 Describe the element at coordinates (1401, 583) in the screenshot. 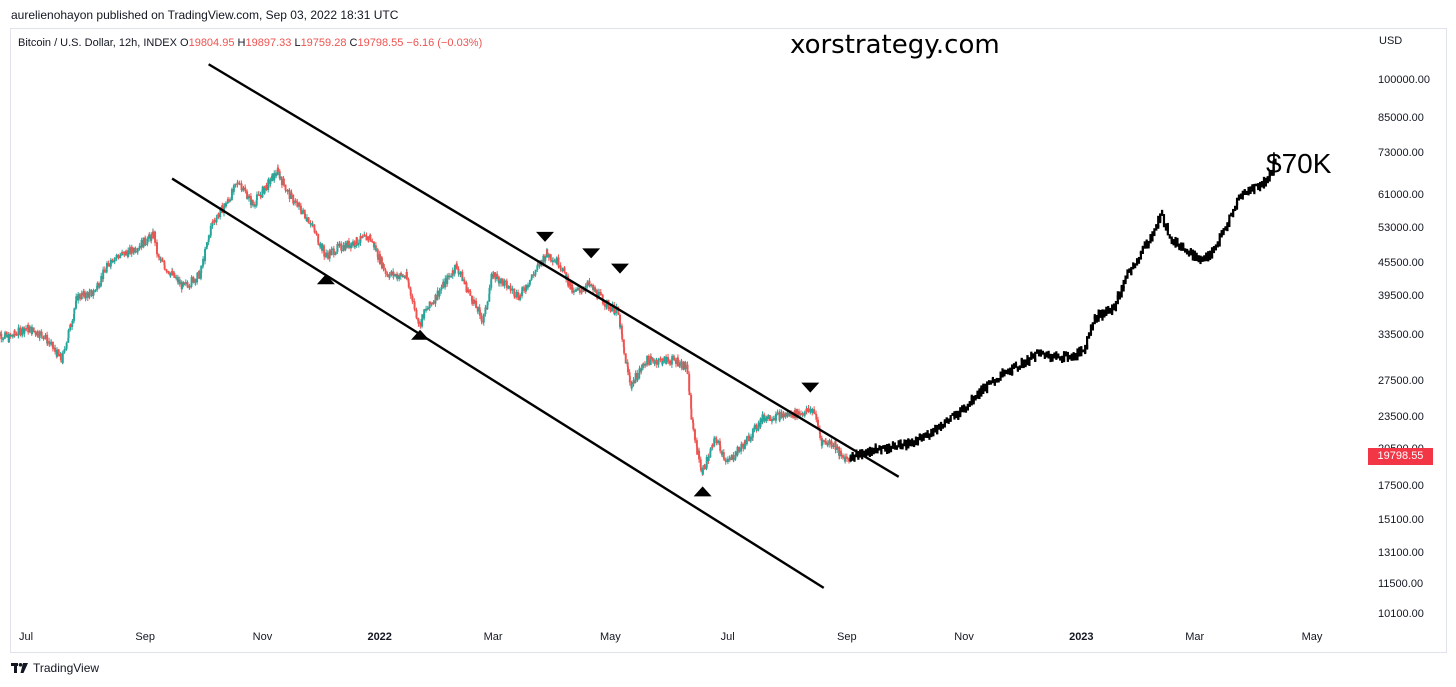

I see `price-axis-tick: 11500.00` at that location.